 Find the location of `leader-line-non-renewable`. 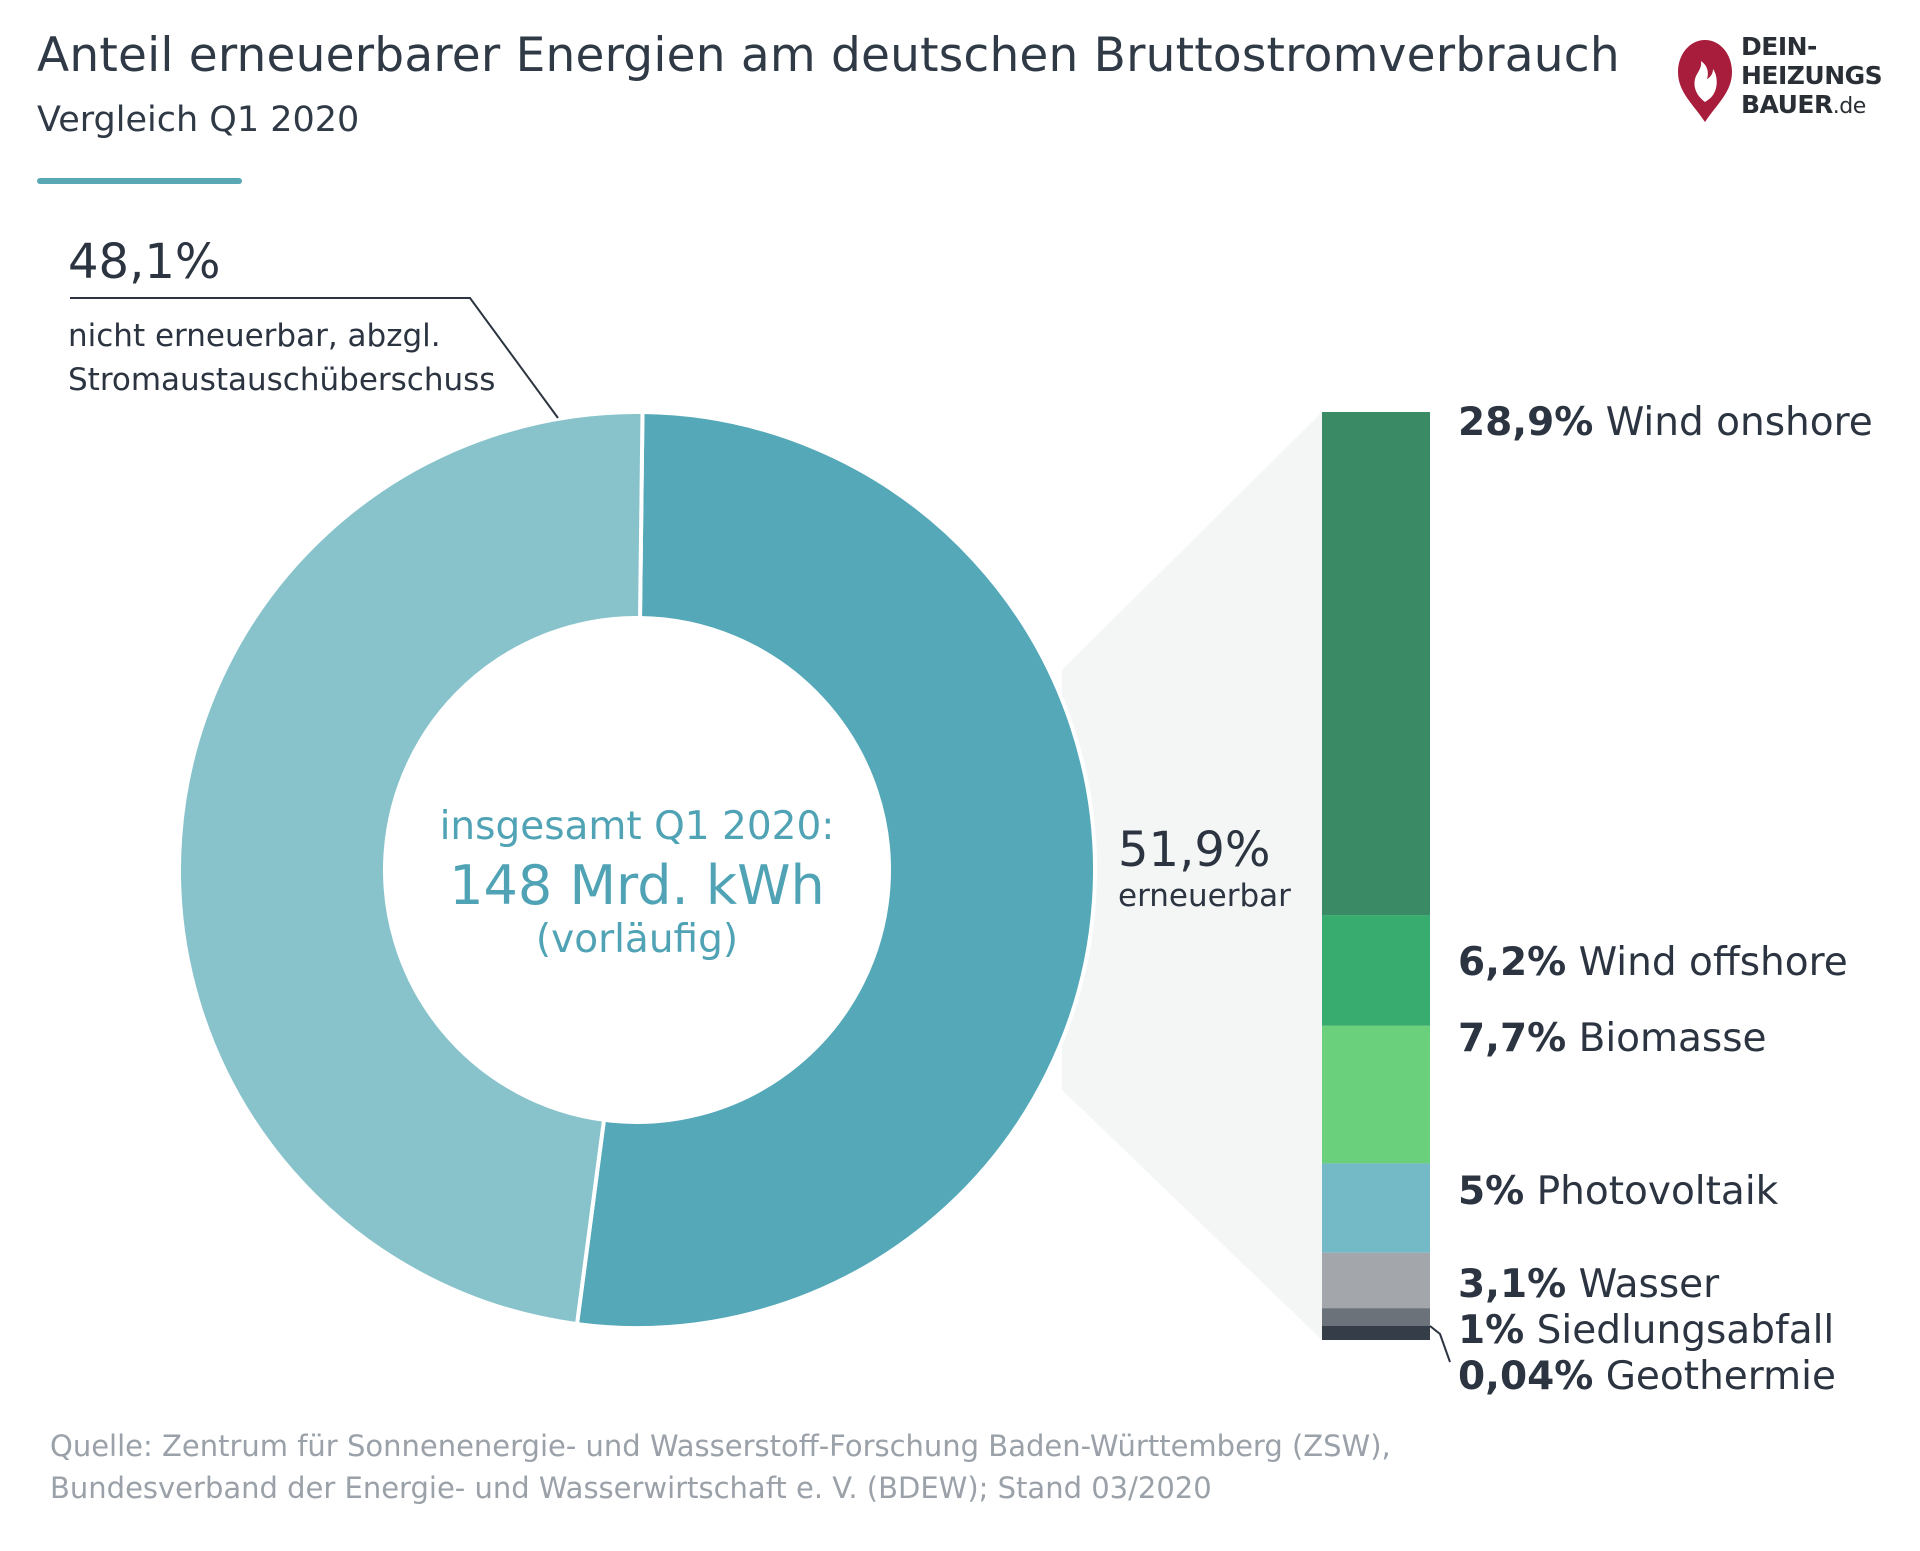

leader-line-non-renewable is located at coordinates (314, 358).